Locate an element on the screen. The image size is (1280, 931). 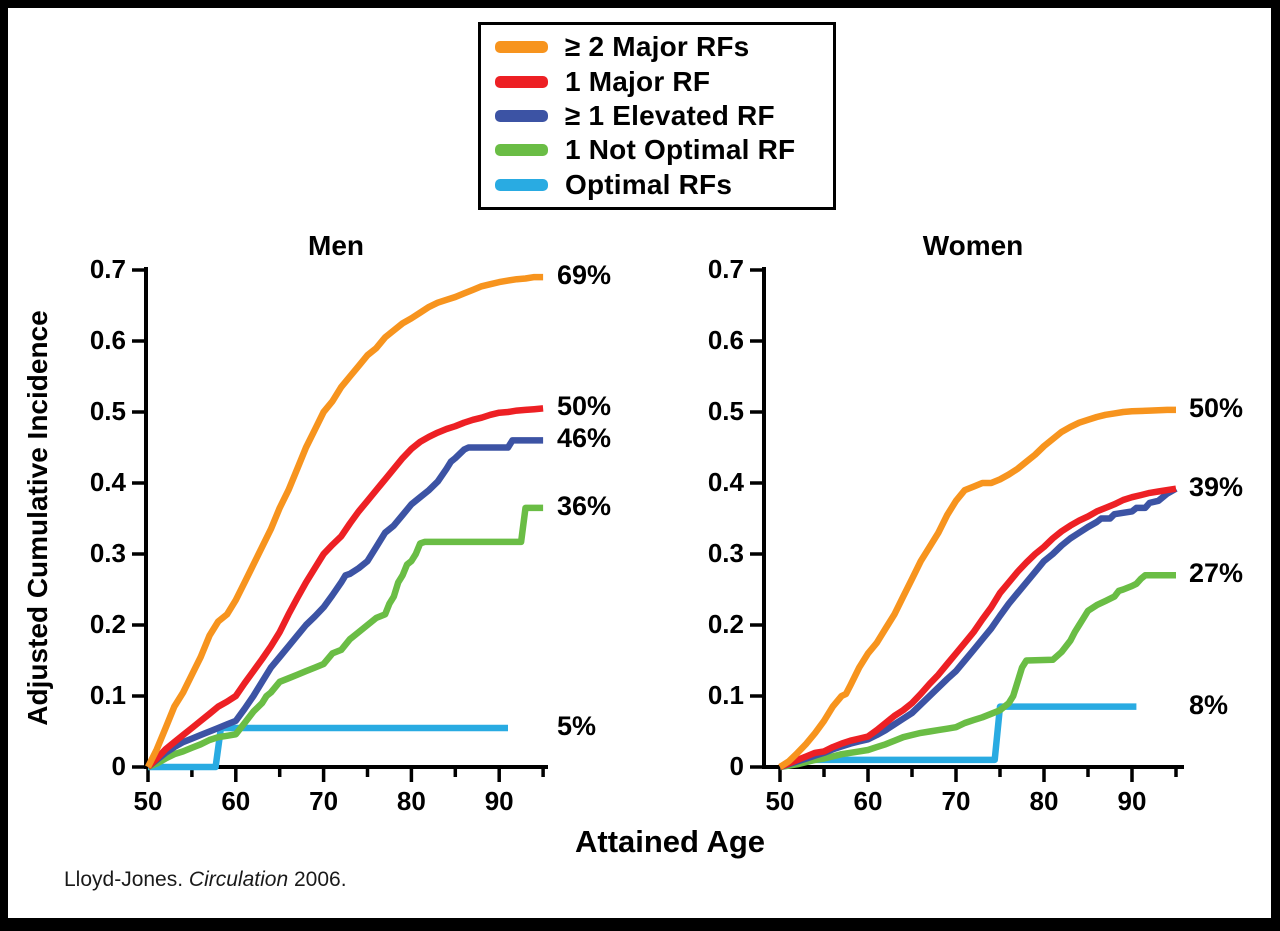
series-end-label: 46% is located at coordinates (584, 438).